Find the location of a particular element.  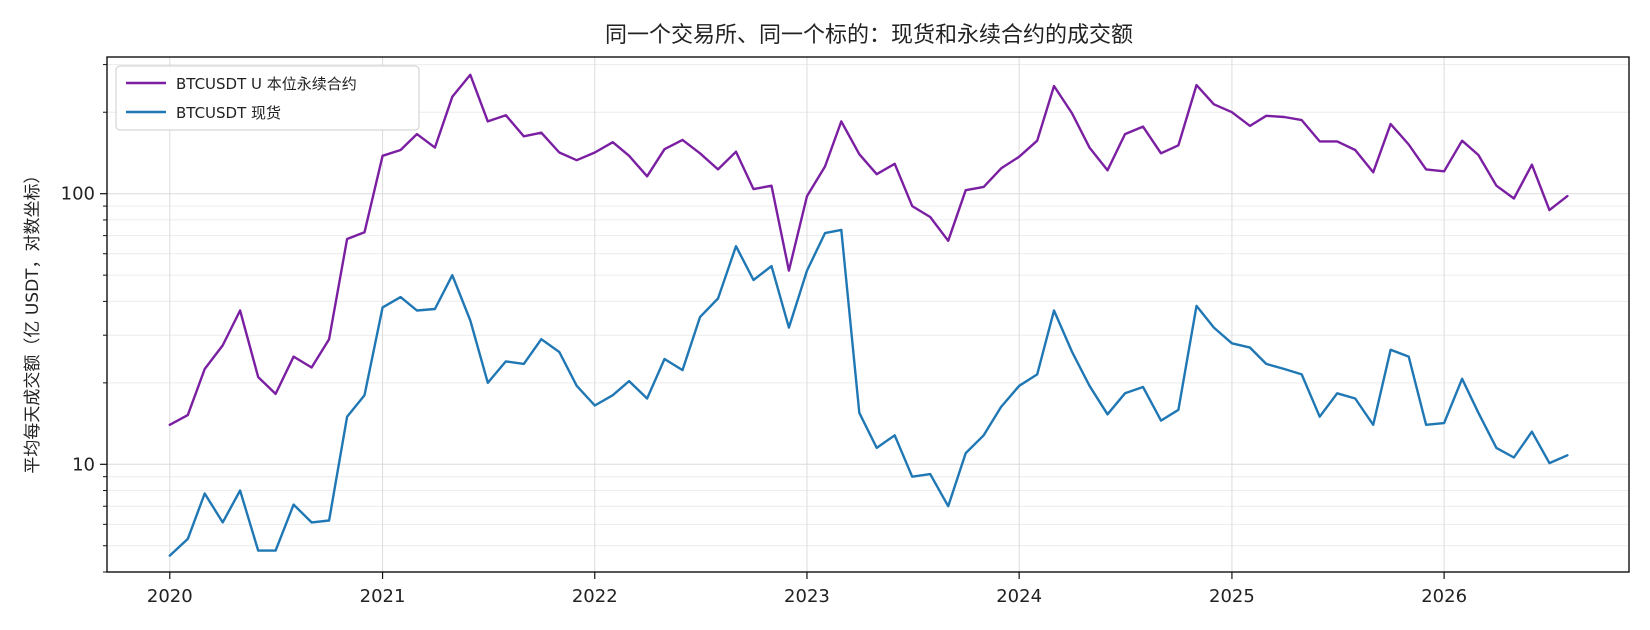

y-axis-label: 平均每天成交额（亿 USDT，对数坐标） is located at coordinates (33, 319).